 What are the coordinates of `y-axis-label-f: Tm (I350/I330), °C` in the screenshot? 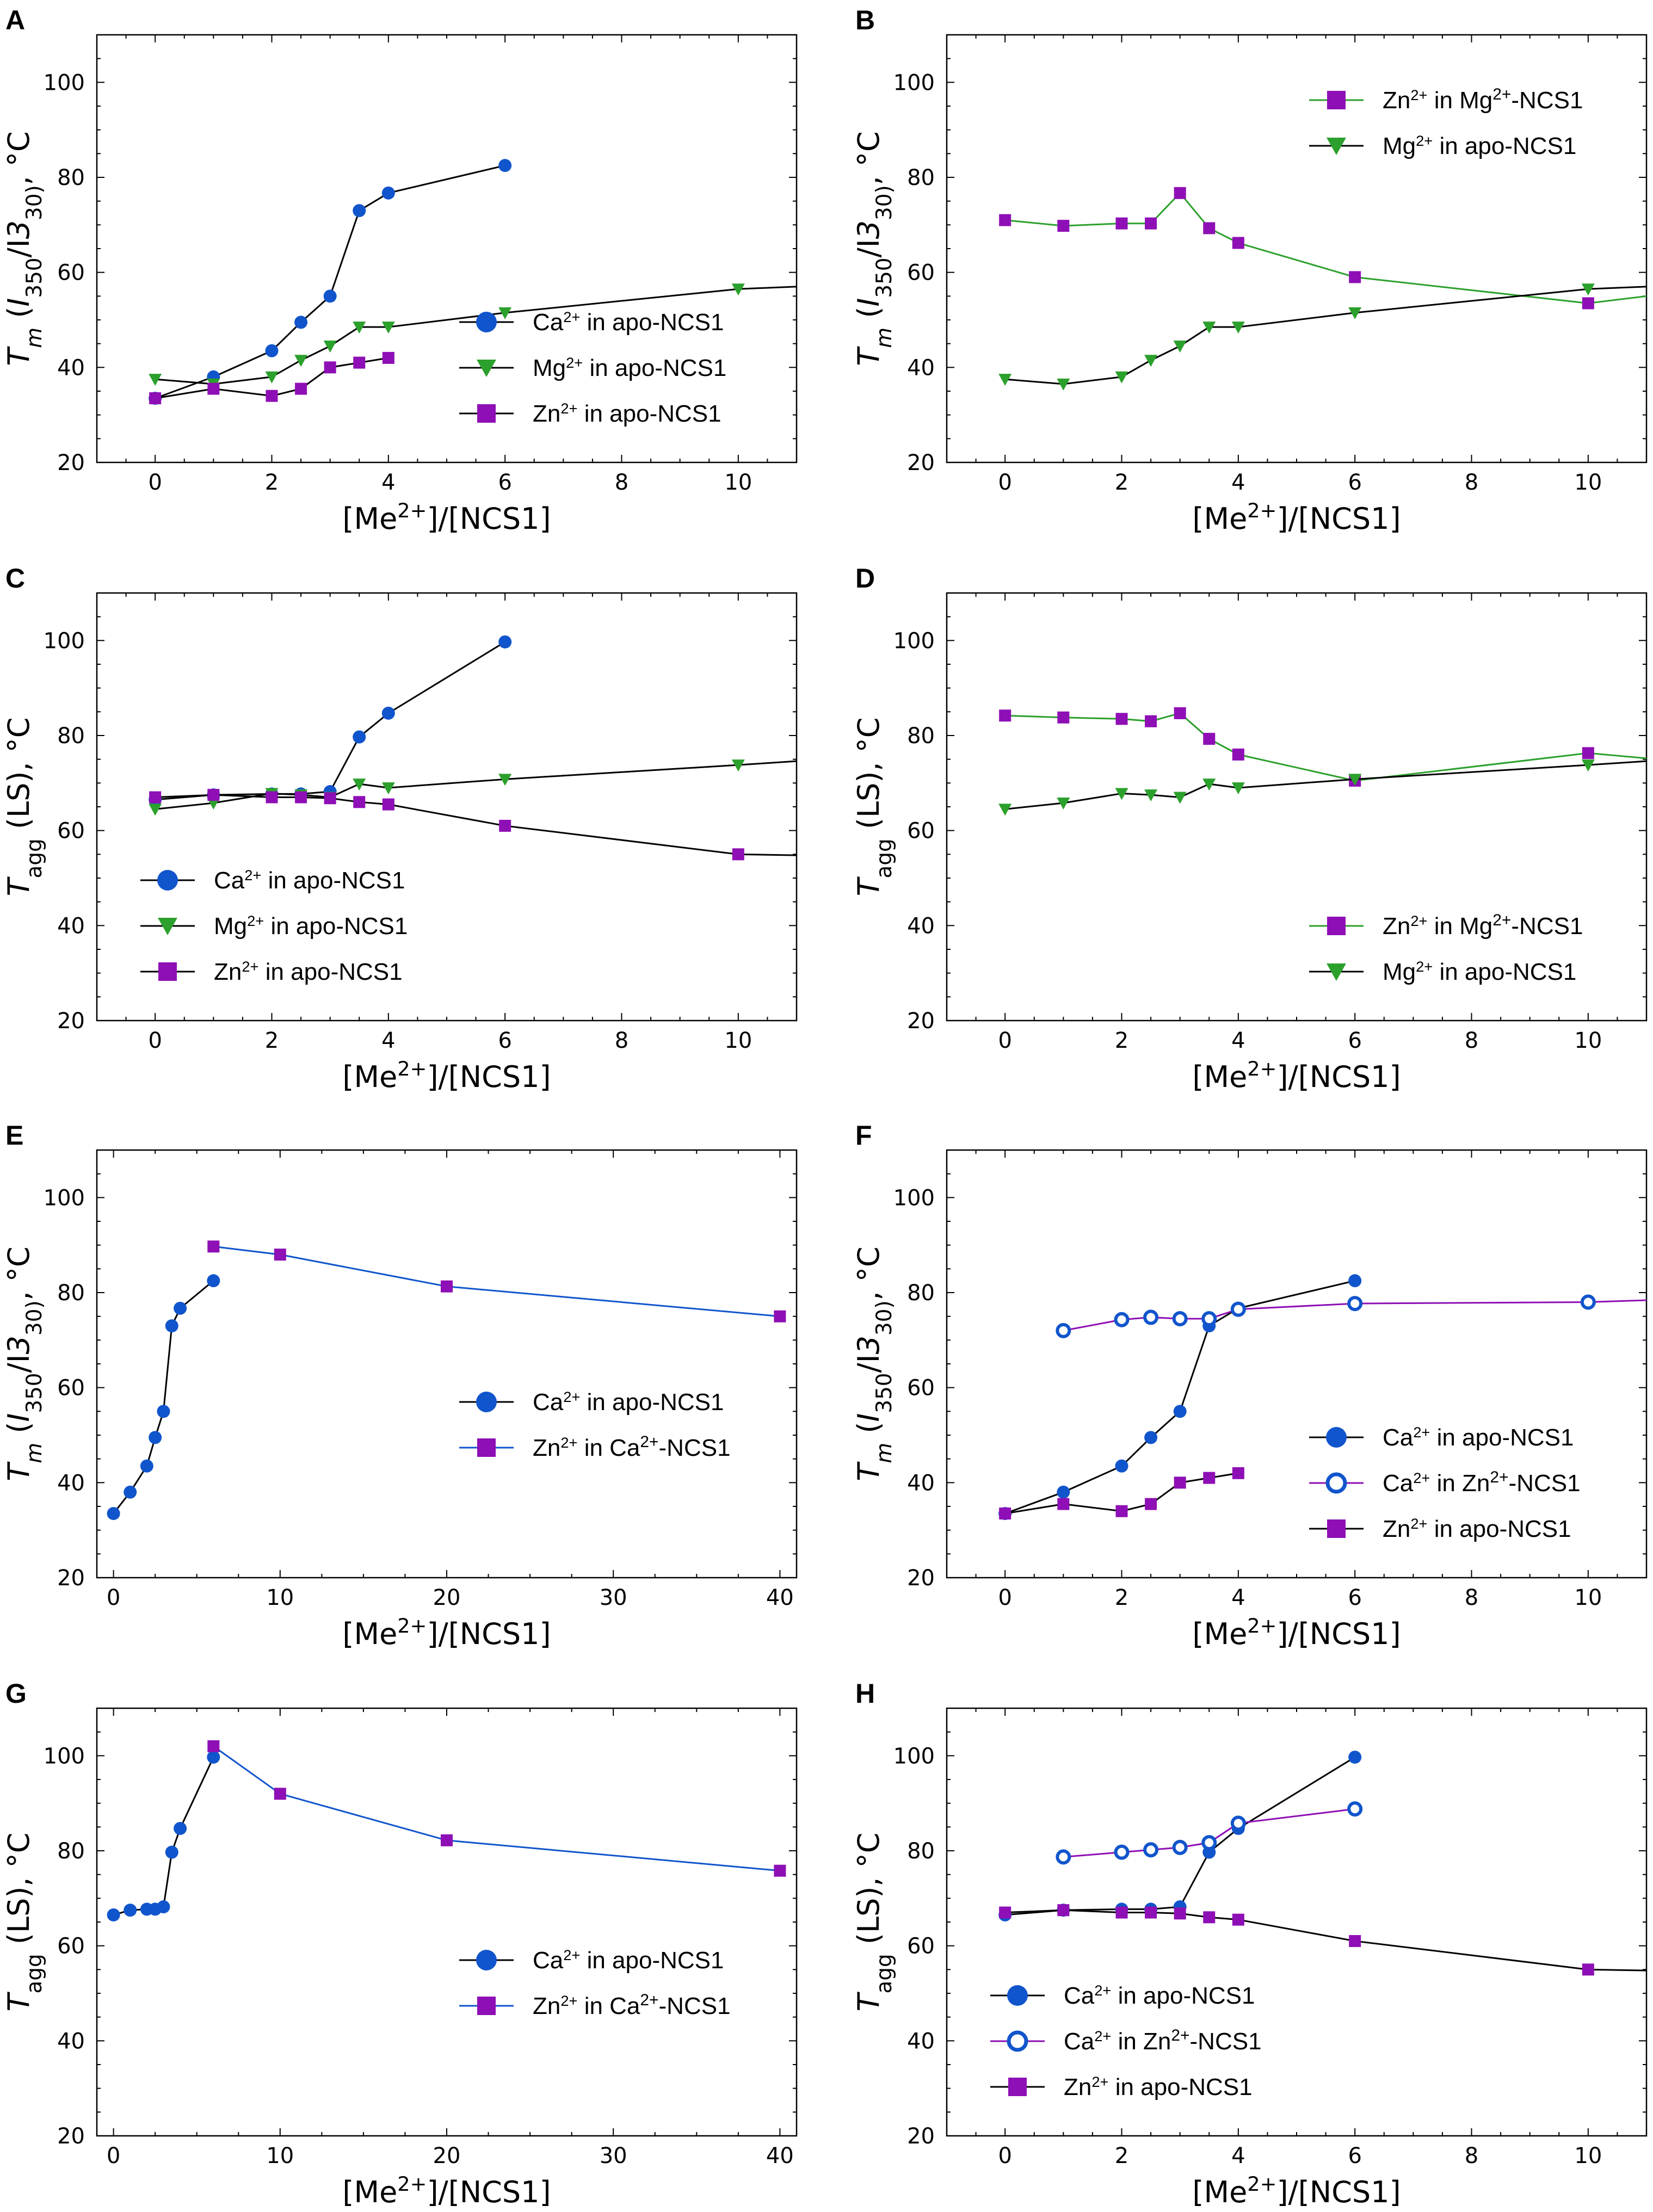 It's located at (874, 1363).